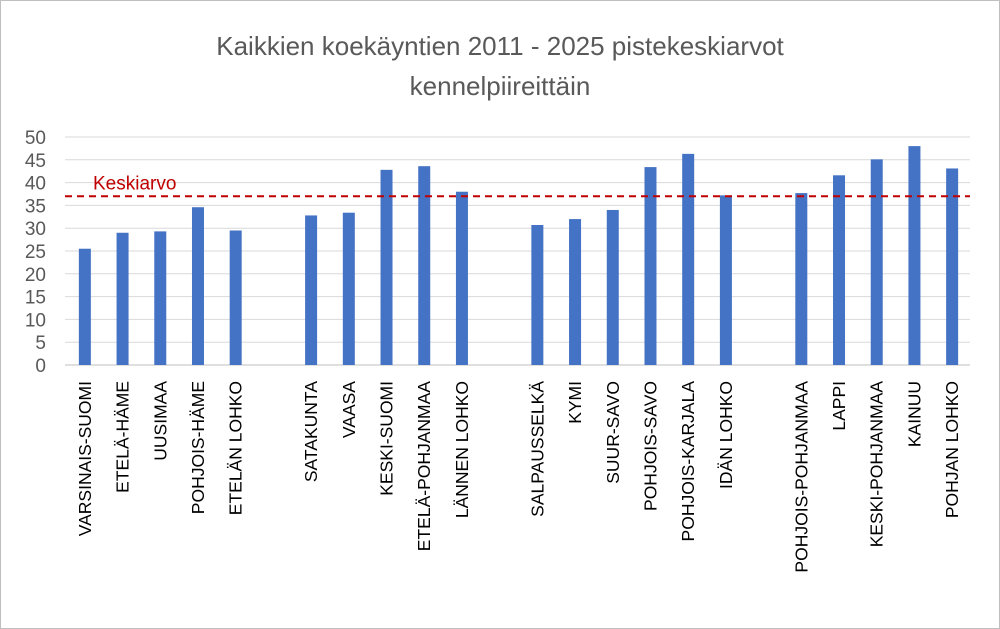  What do you see at coordinates (311, 431) in the screenshot?
I see `x-tick-label: SATAKUNTA` at bounding box center [311, 431].